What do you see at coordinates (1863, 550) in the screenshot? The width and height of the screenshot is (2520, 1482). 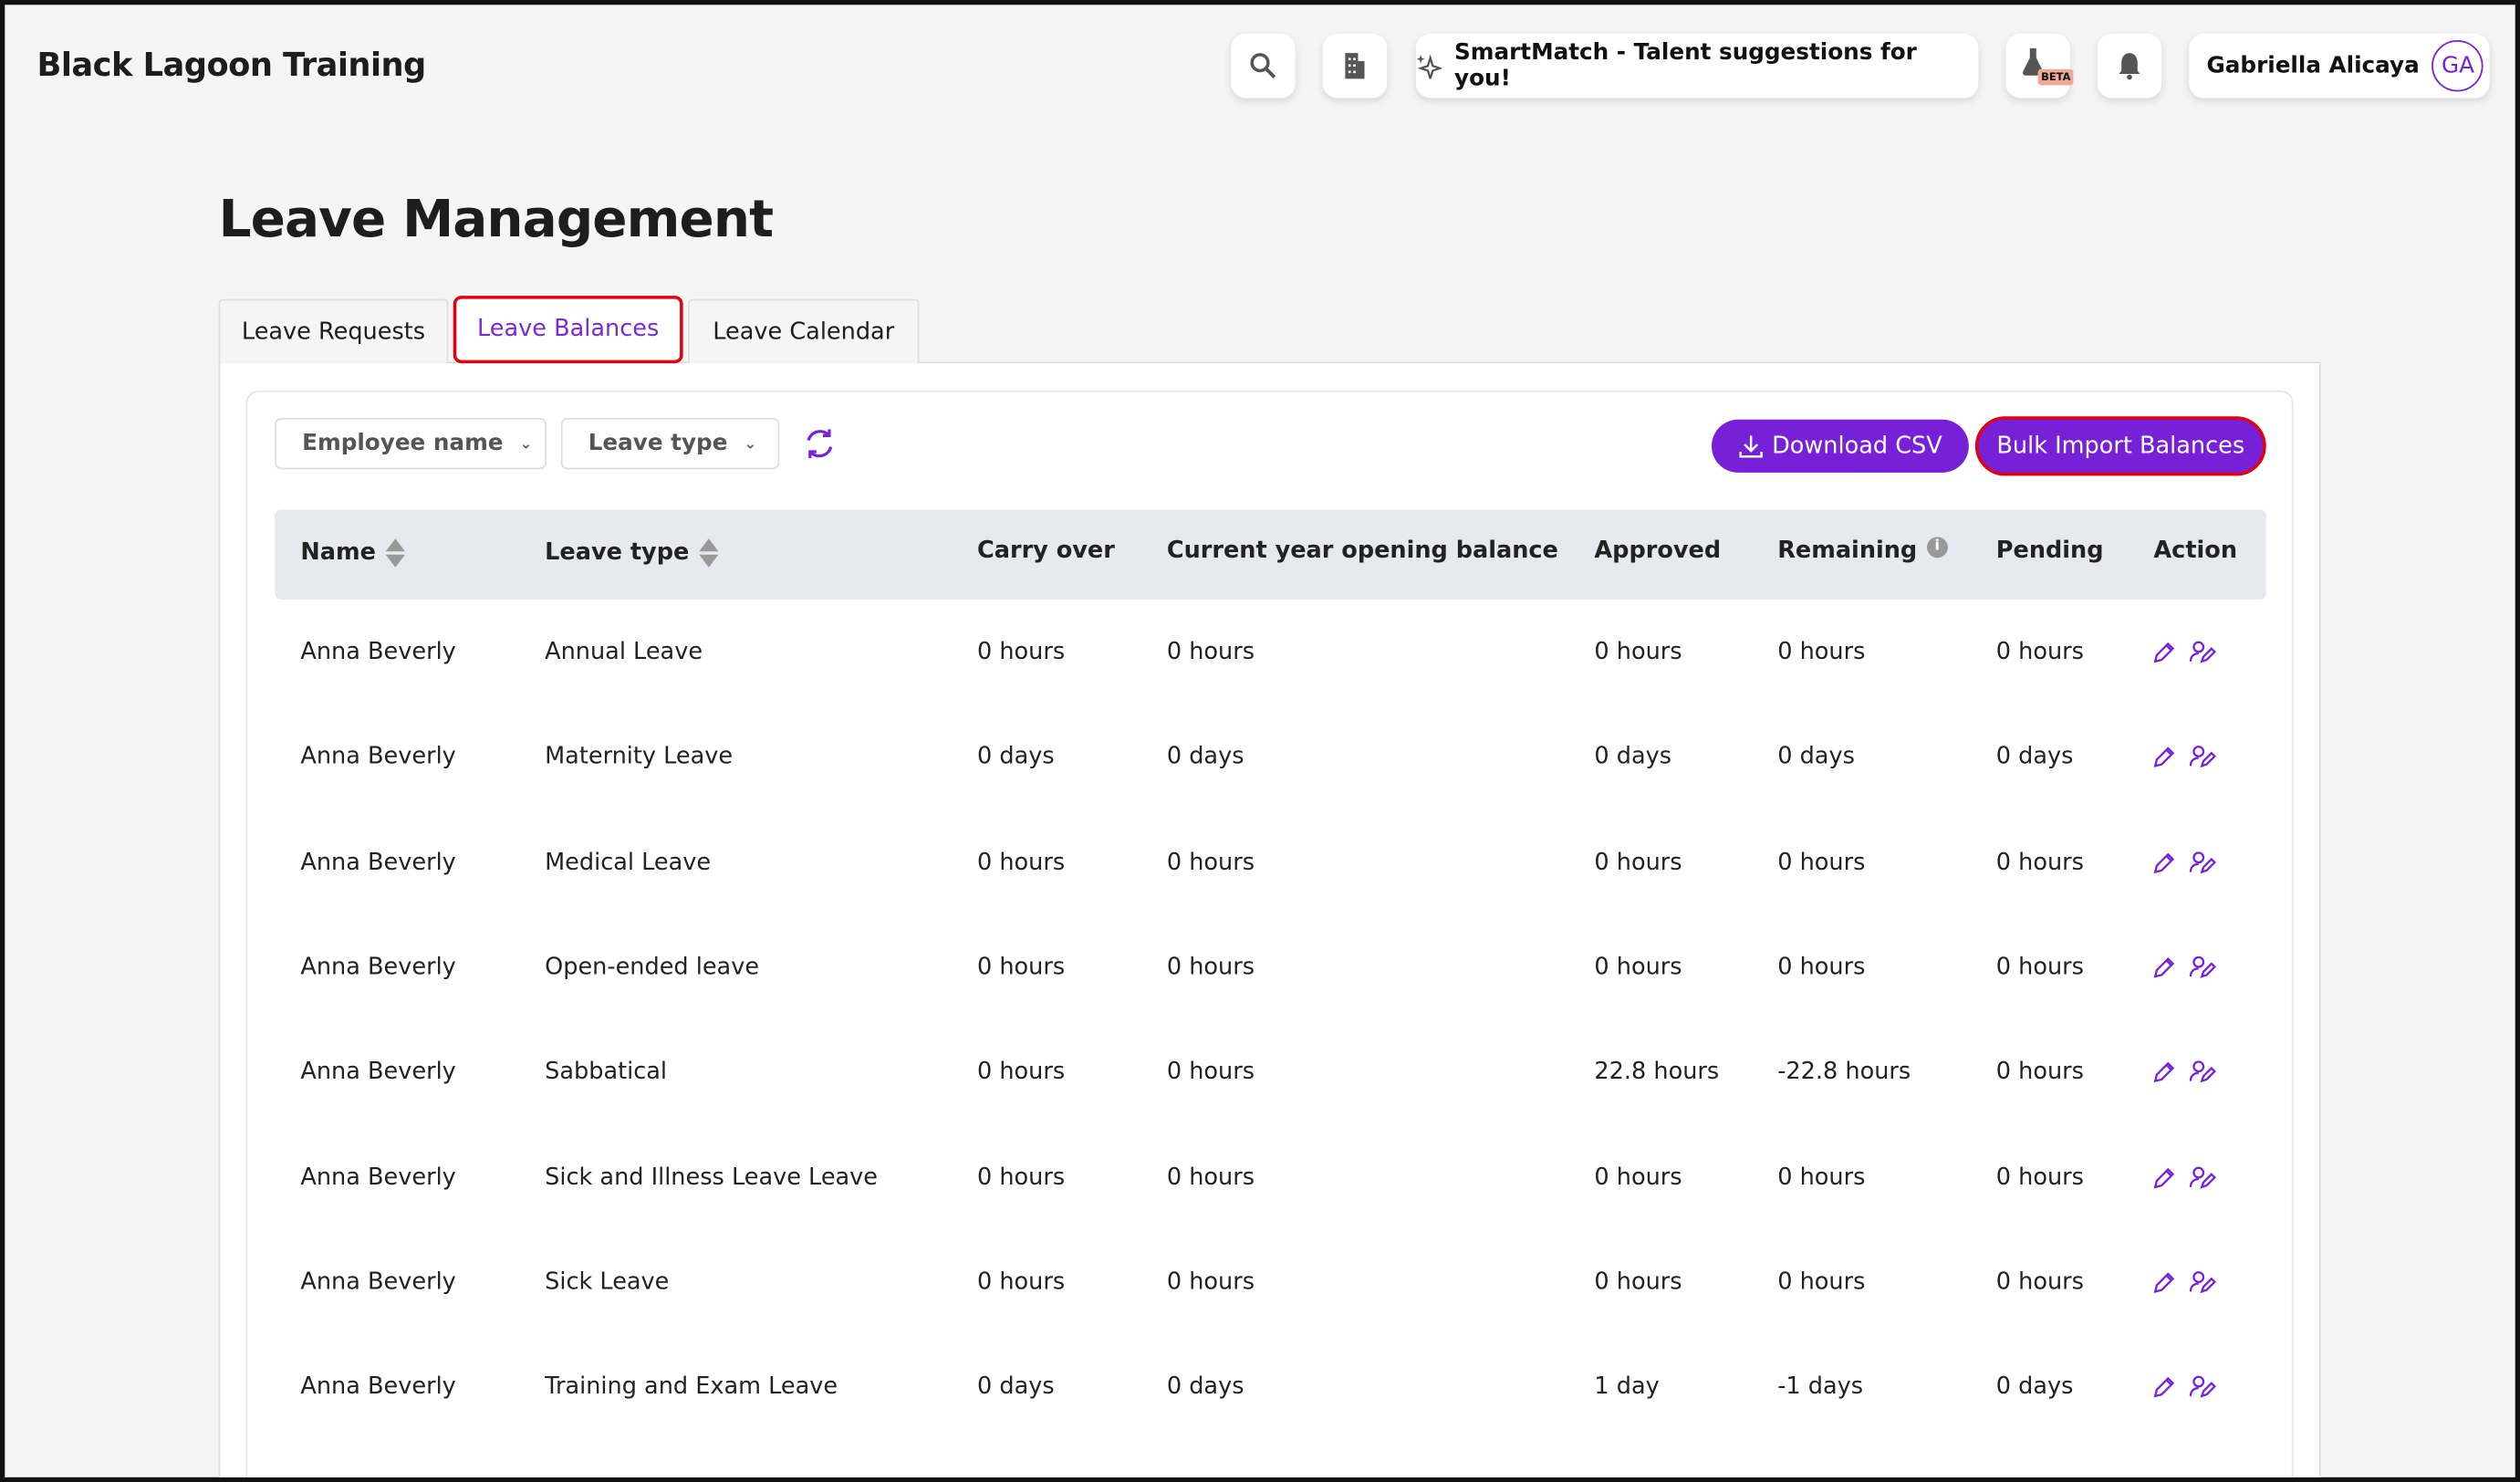 I see `column-header-remaining: Remaining i` at bounding box center [1863, 550].